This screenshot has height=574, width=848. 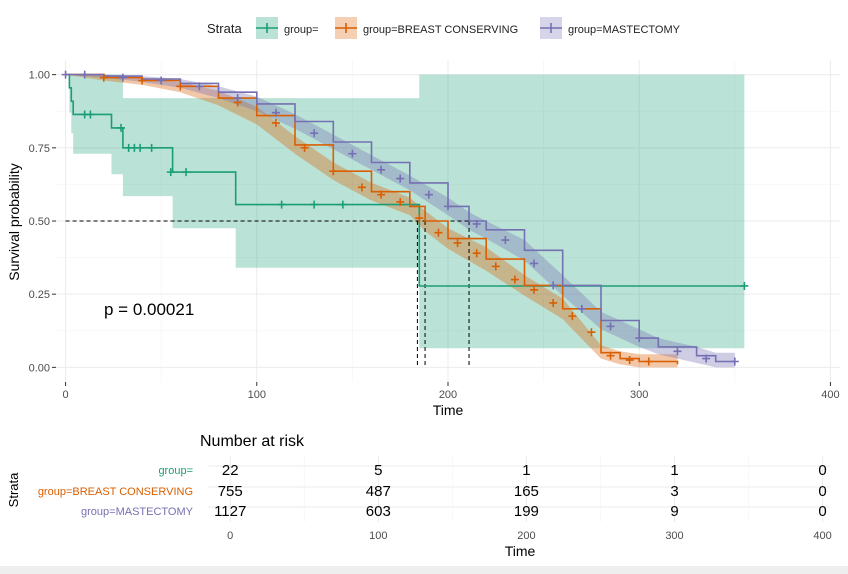 I want to click on p-value-annotation: p = 0.00021, so click(x=149, y=309).